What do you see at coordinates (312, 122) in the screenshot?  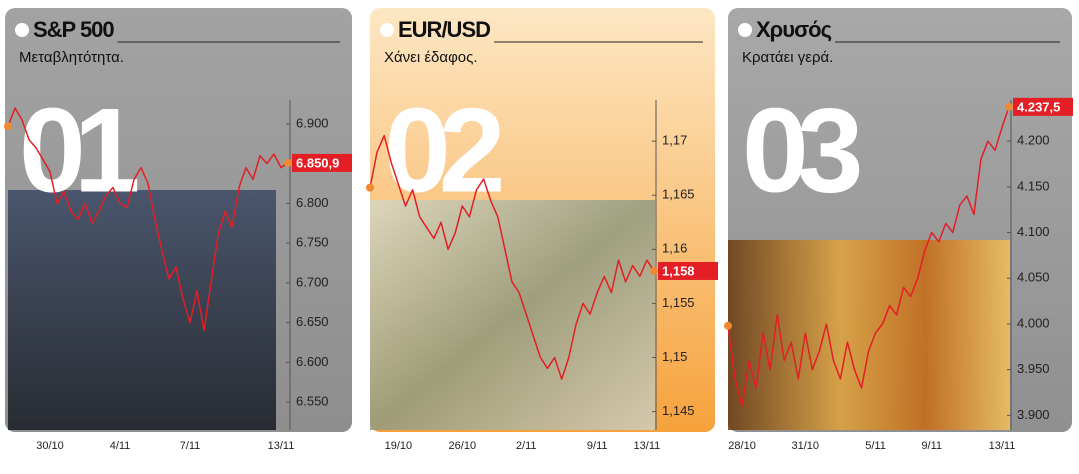 I see `y-tick-label: 6.900` at bounding box center [312, 122].